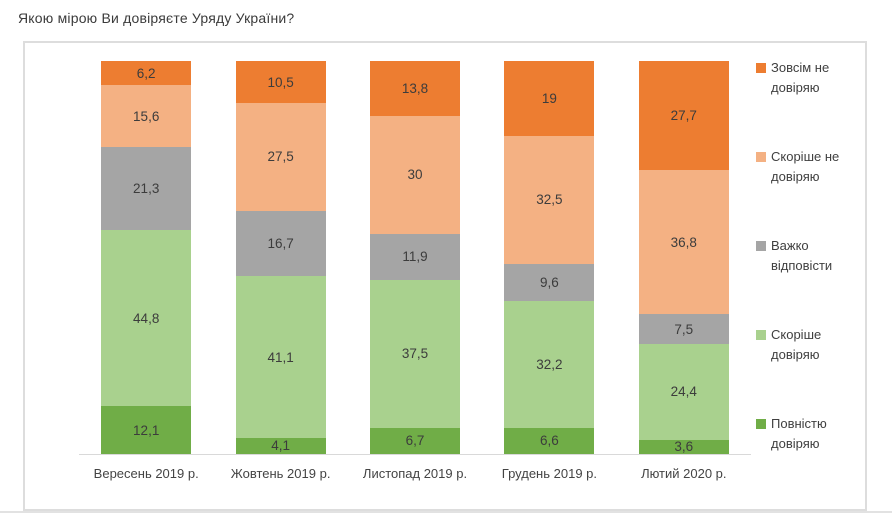 This screenshot has height=513, width=892. I want to click on bar-segment: 21,3, so click(146, 188).